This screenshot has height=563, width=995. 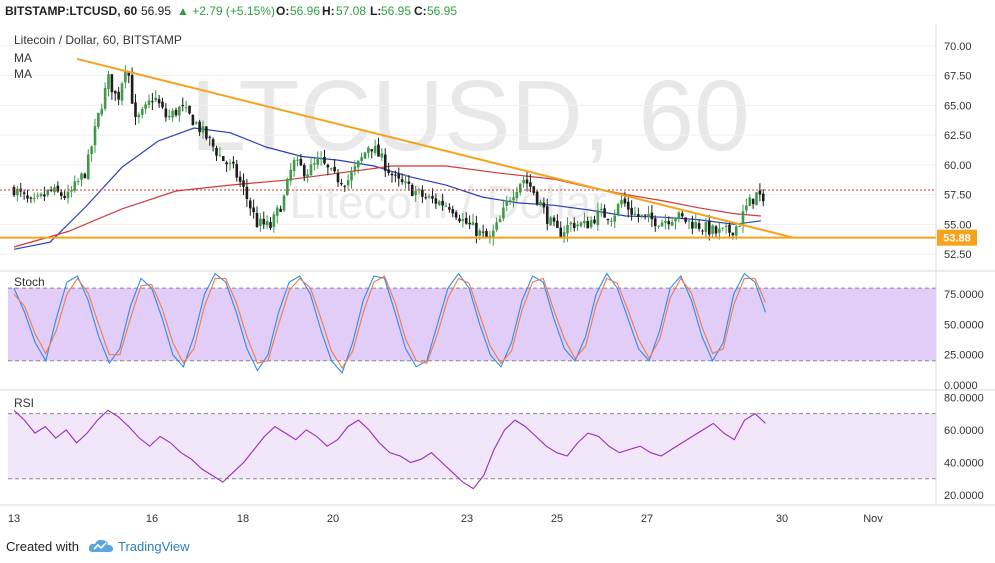 I want to click on chart-title: Litecoin / Dollar, 60, BITSTAMP, so click(x=98, y=40).